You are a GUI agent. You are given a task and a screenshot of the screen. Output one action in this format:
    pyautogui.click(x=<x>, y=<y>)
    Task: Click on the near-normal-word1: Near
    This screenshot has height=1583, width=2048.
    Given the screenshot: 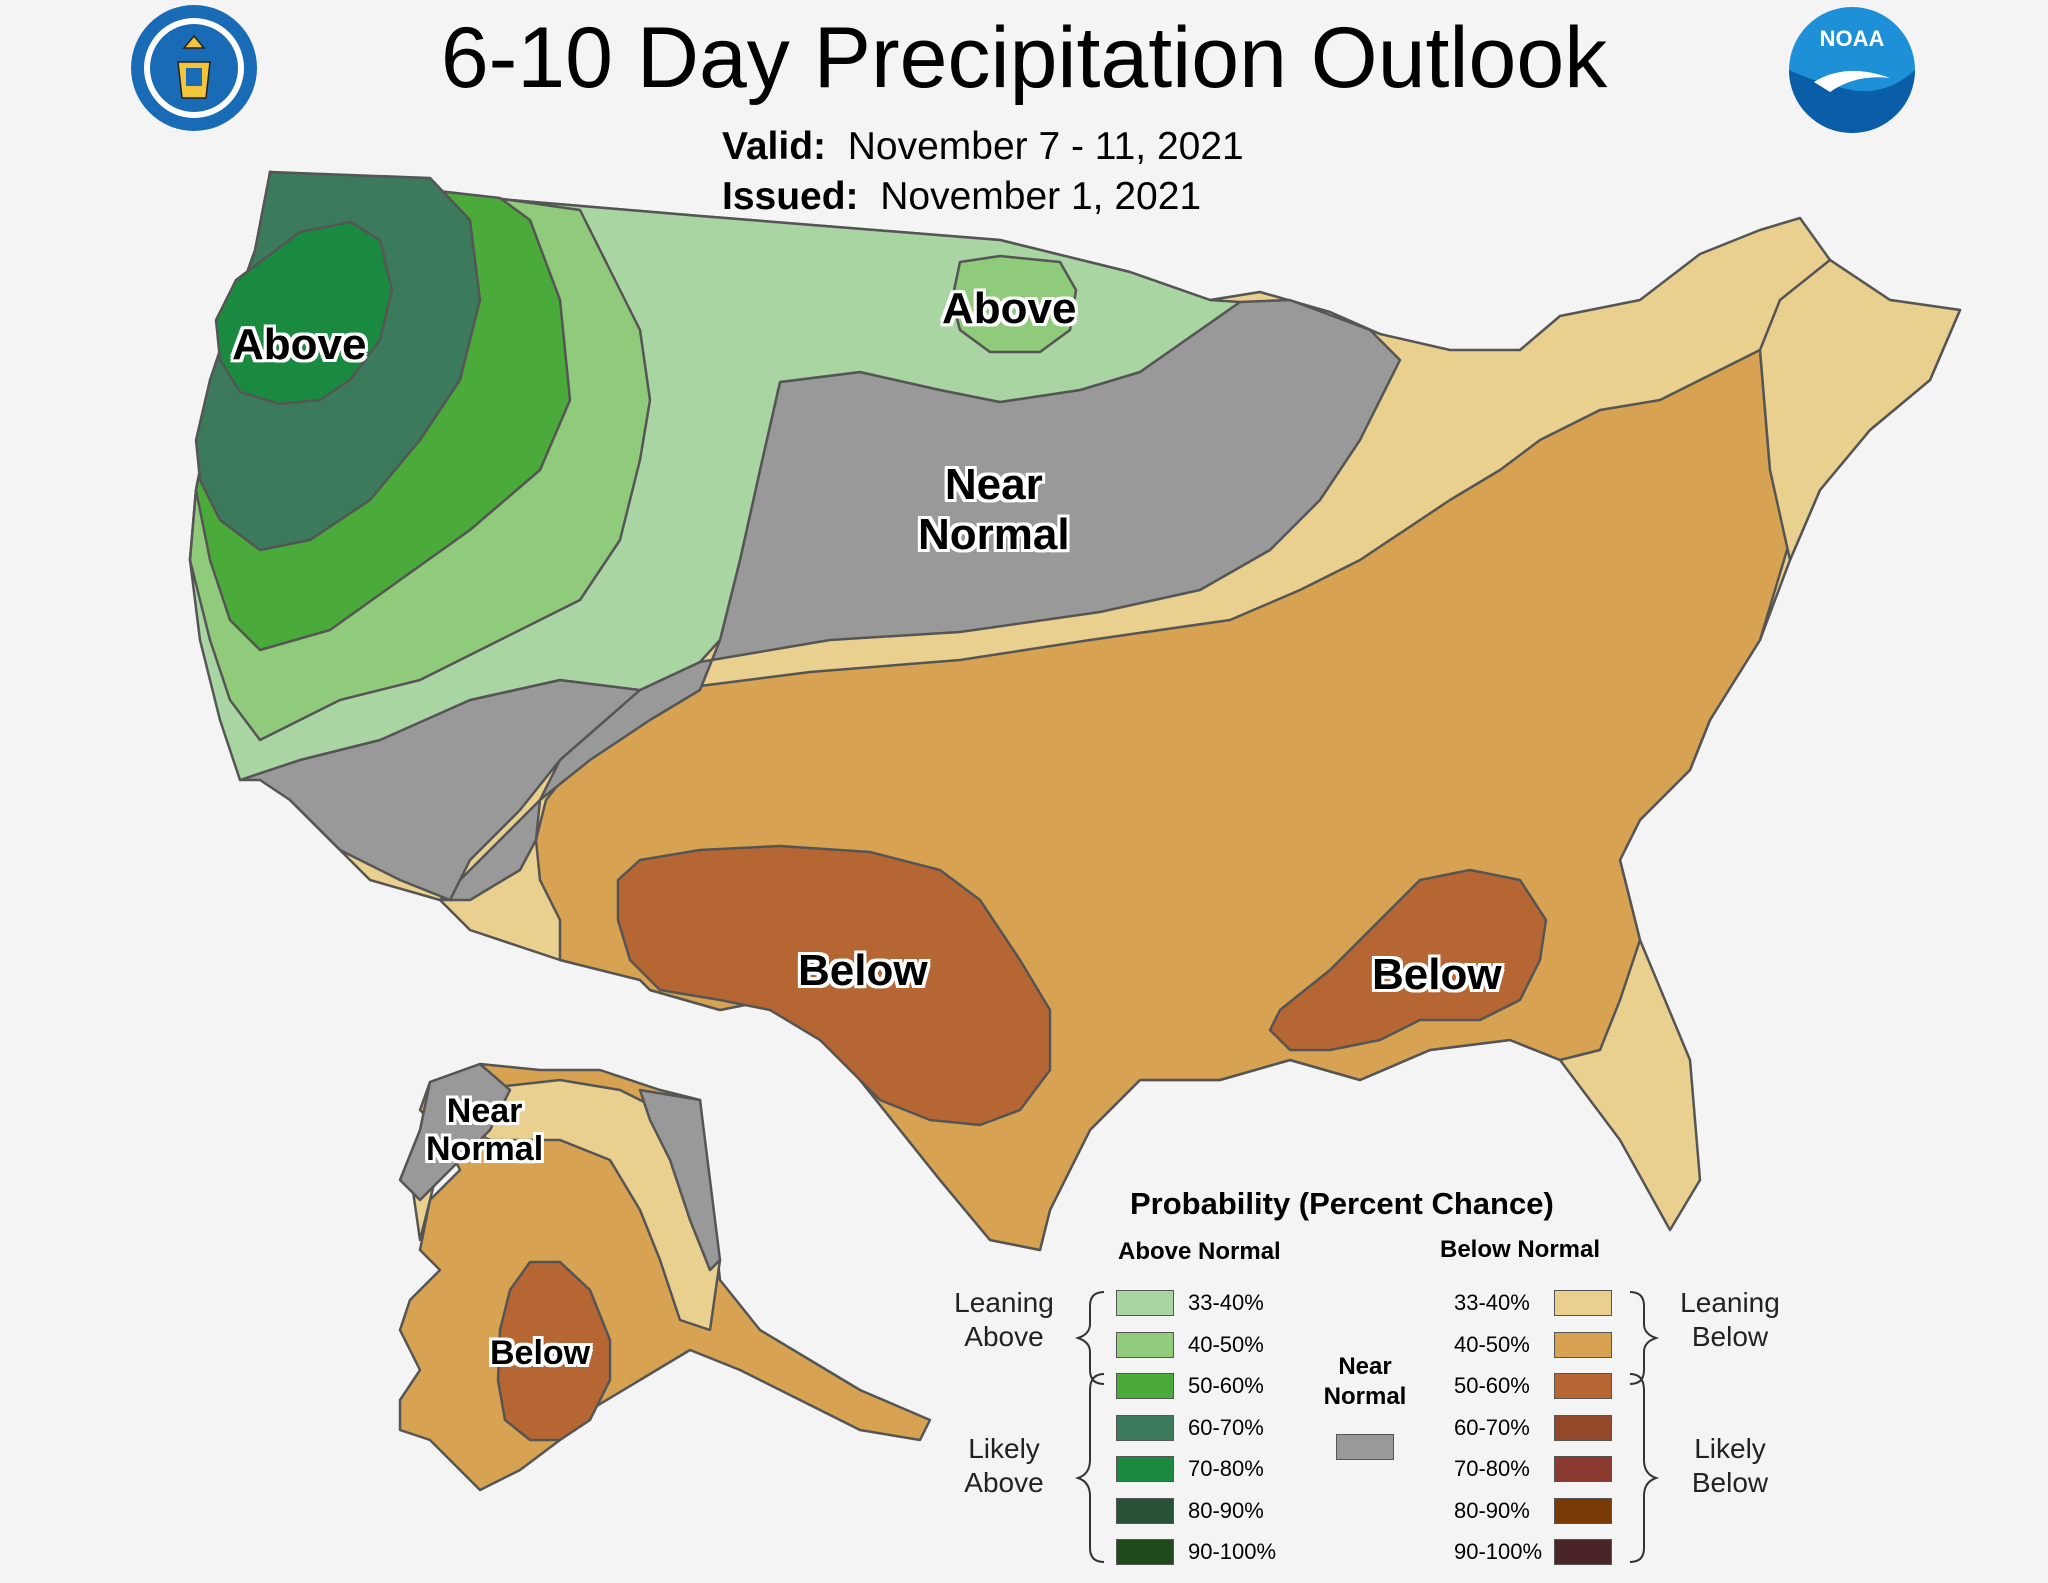 What is the action you would take?
    pyautogui.click(x=1365, y=1366)
    